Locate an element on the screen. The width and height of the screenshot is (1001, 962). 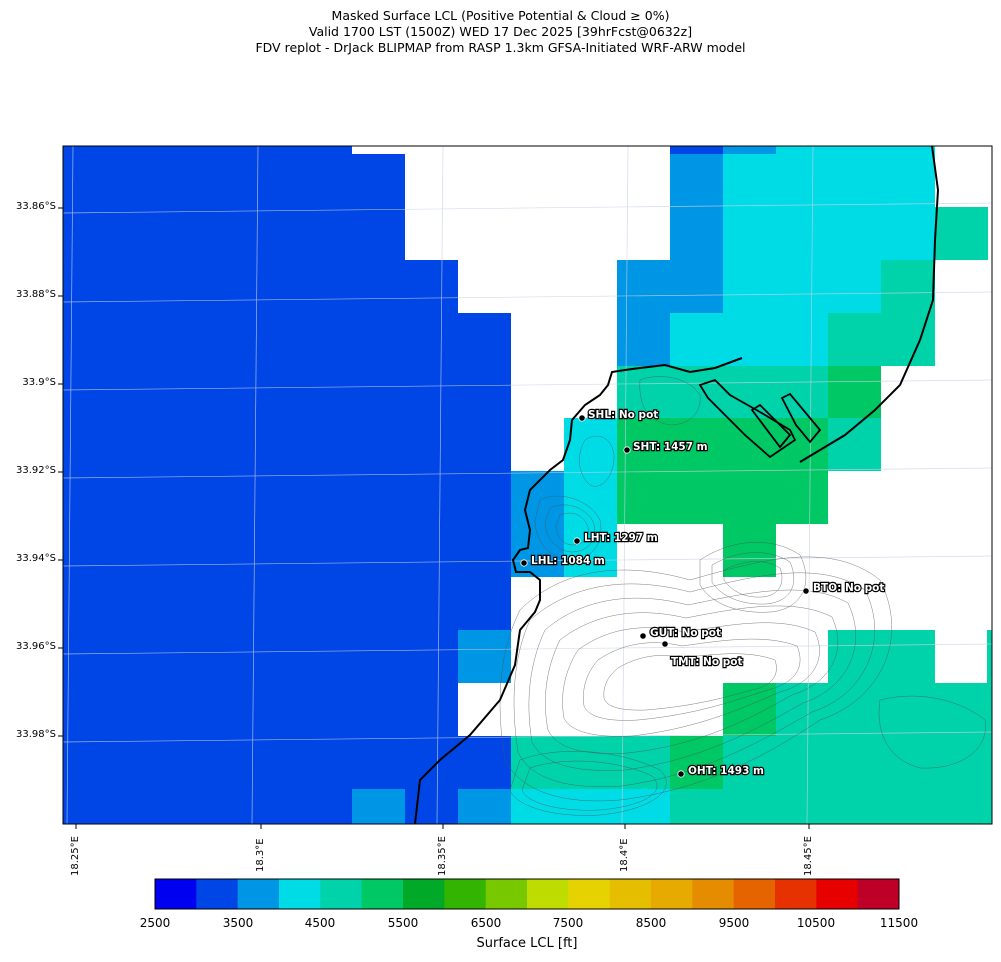
colorbar-frame is located at coordinates (527, 894).